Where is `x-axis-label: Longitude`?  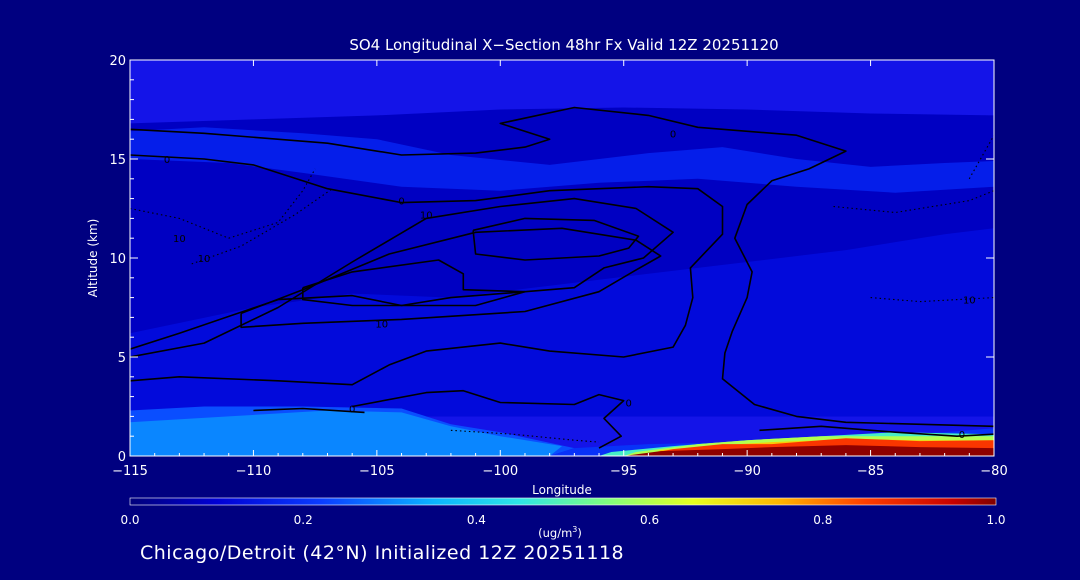 x-axis-label: Longitude is located at coordinates (562, 490).